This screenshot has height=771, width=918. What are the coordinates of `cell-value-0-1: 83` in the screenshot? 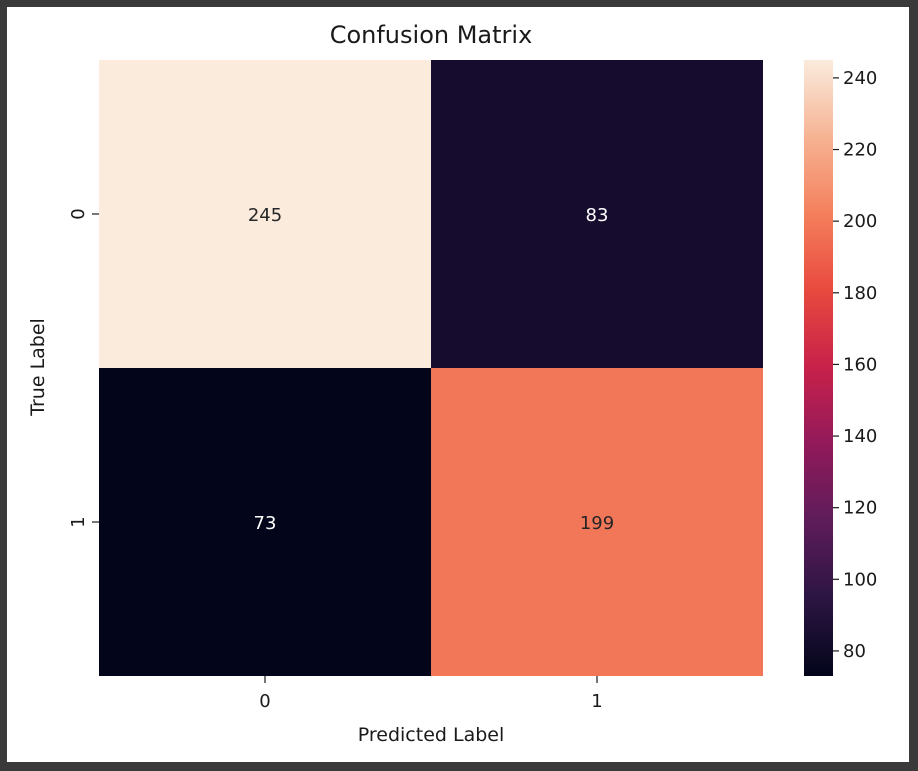 It's located at (597, 215).